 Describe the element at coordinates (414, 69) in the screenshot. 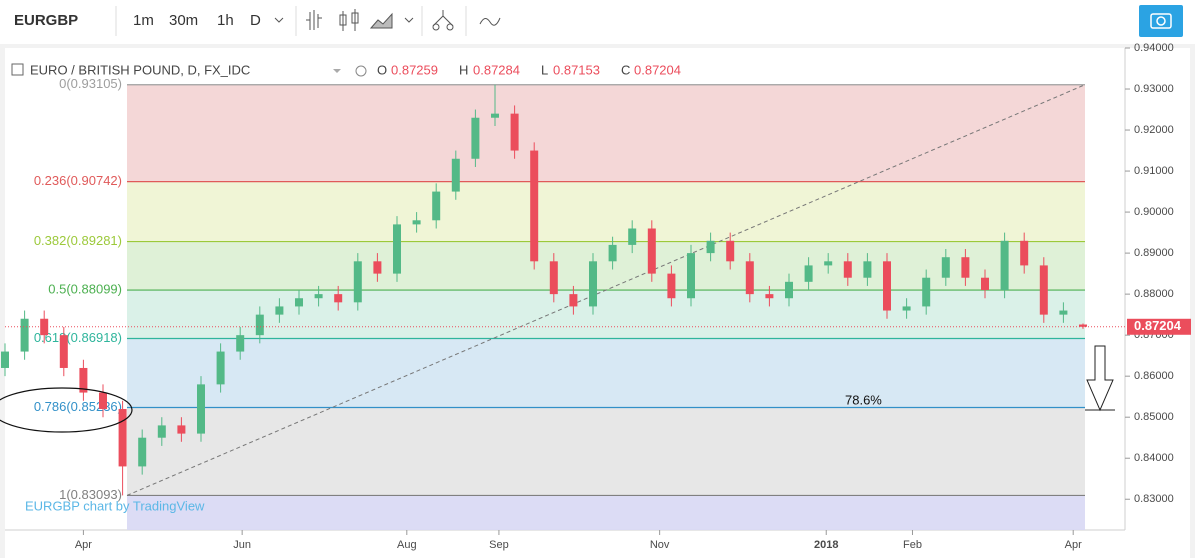

I see `ohlc-value: 0.87259` at that location.